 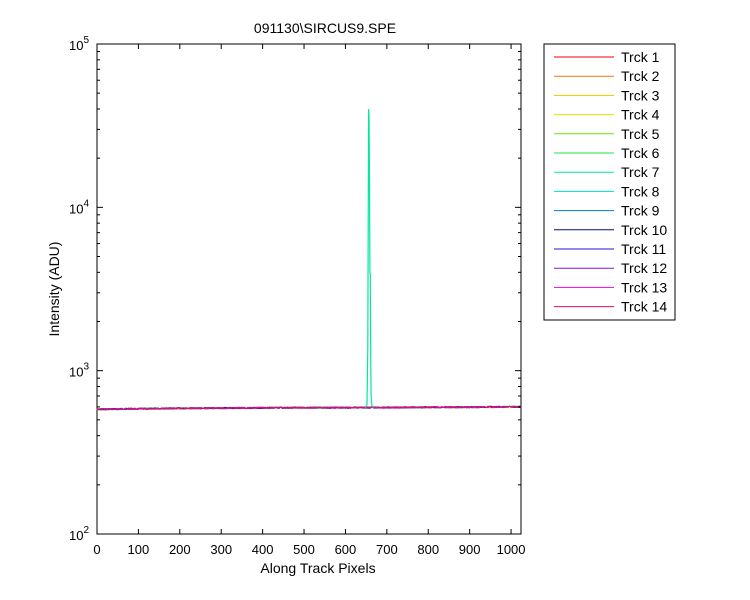 I want to click on y-tick-label: 10⁵, so click(x=79, y=44).